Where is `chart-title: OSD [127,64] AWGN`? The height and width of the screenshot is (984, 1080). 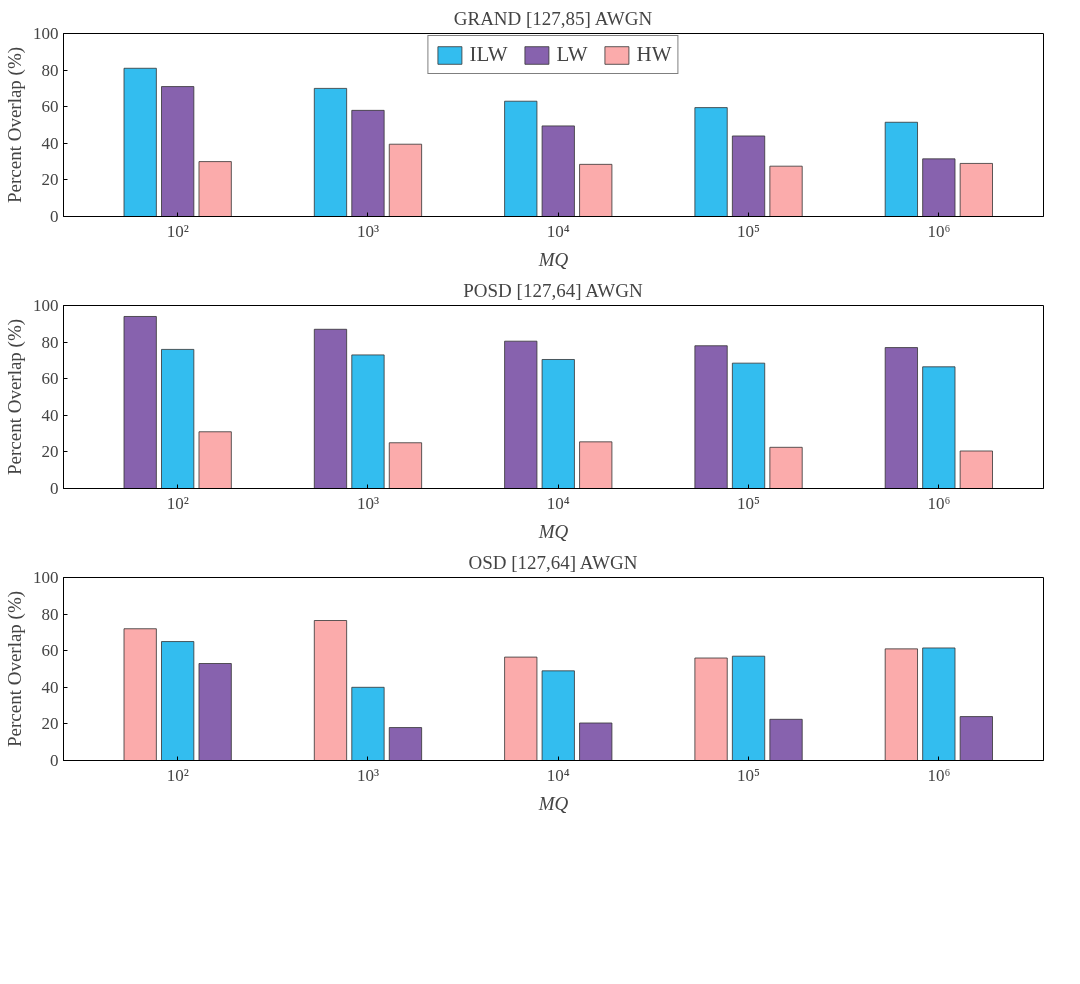 chart-title: OSD [127,64] AWGN is located at coordinates (553, 562).